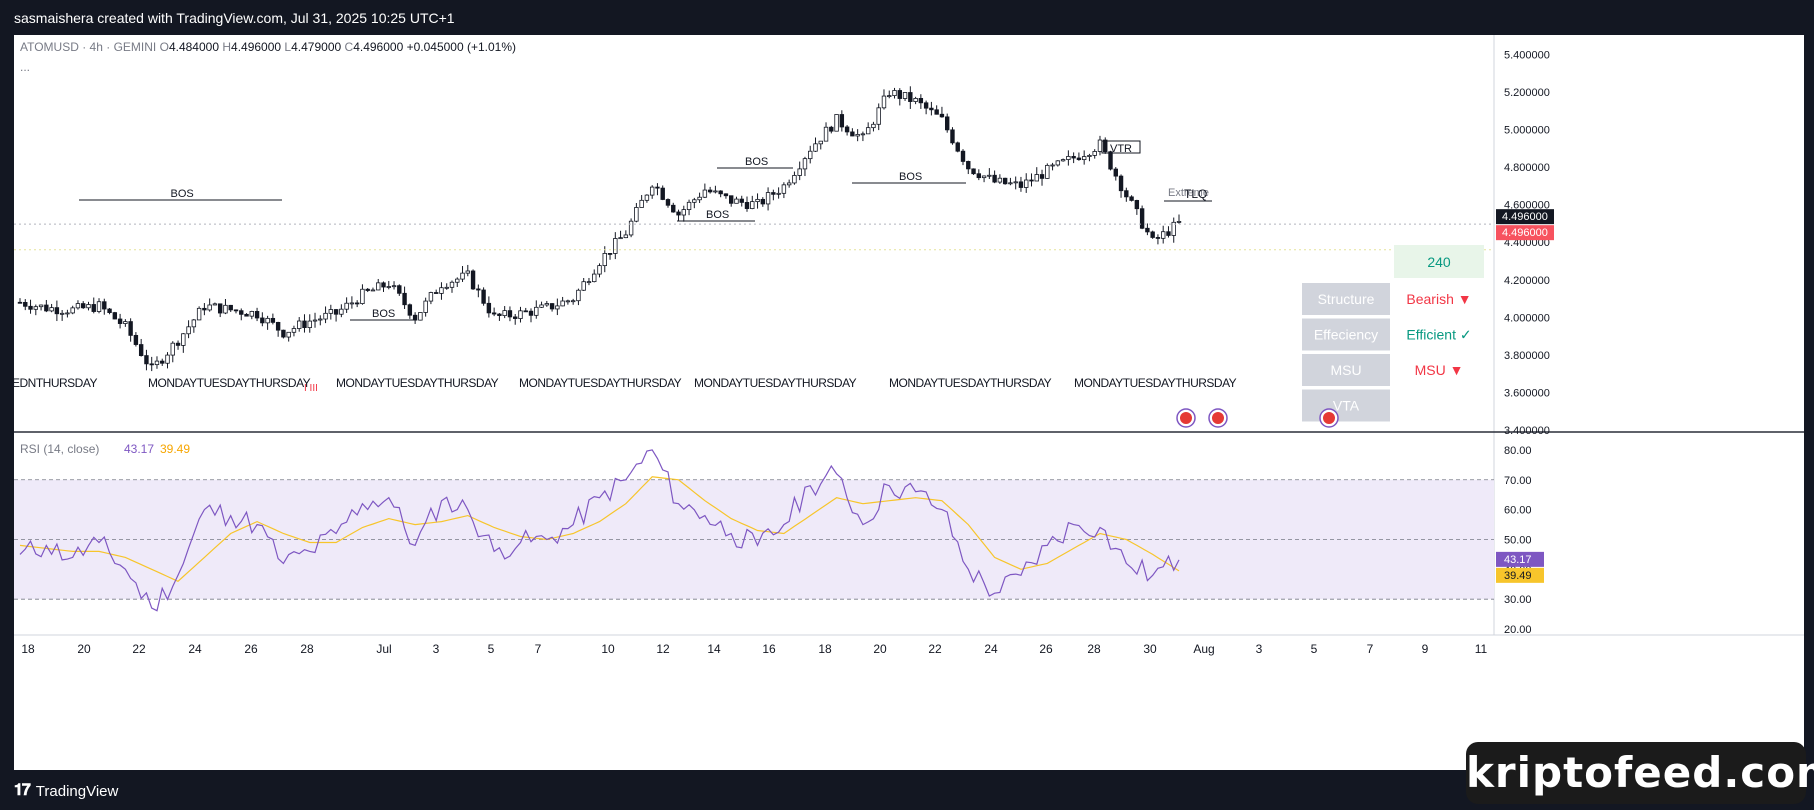 Image resolution: width=1814 pixels, height=810 pixels. I want to click on table-row-label: Structure, so click(1346, 299).